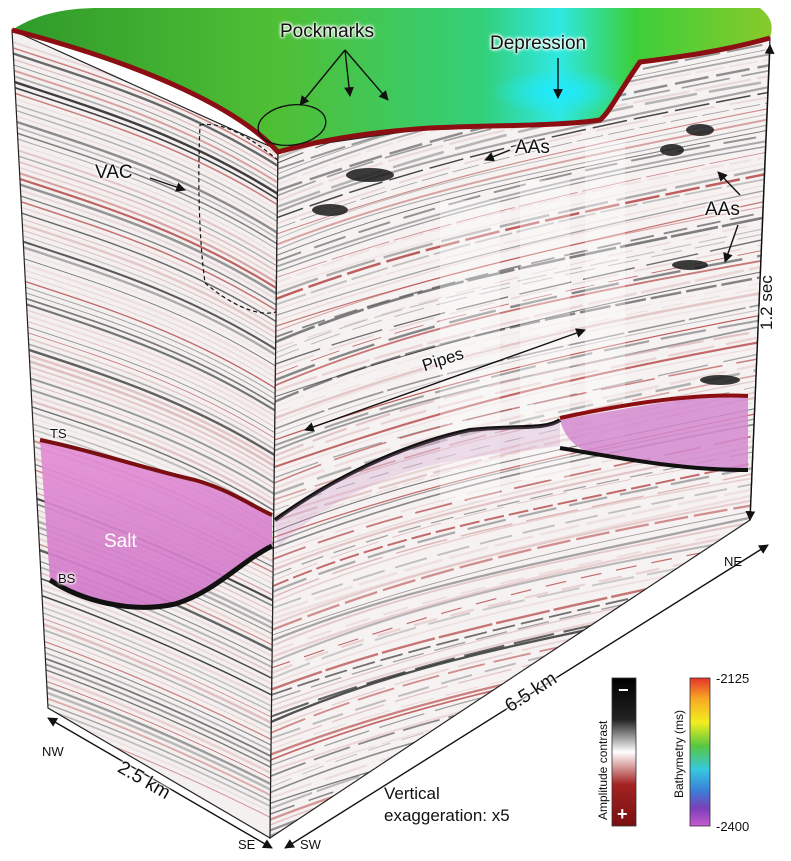 Image resolution: width=791 pixels, height=861 pixels. What do you see at coordinates (731, 243) in the screenshot?
I see `aas-right-arrow-down` at bounding box center [731, 243].